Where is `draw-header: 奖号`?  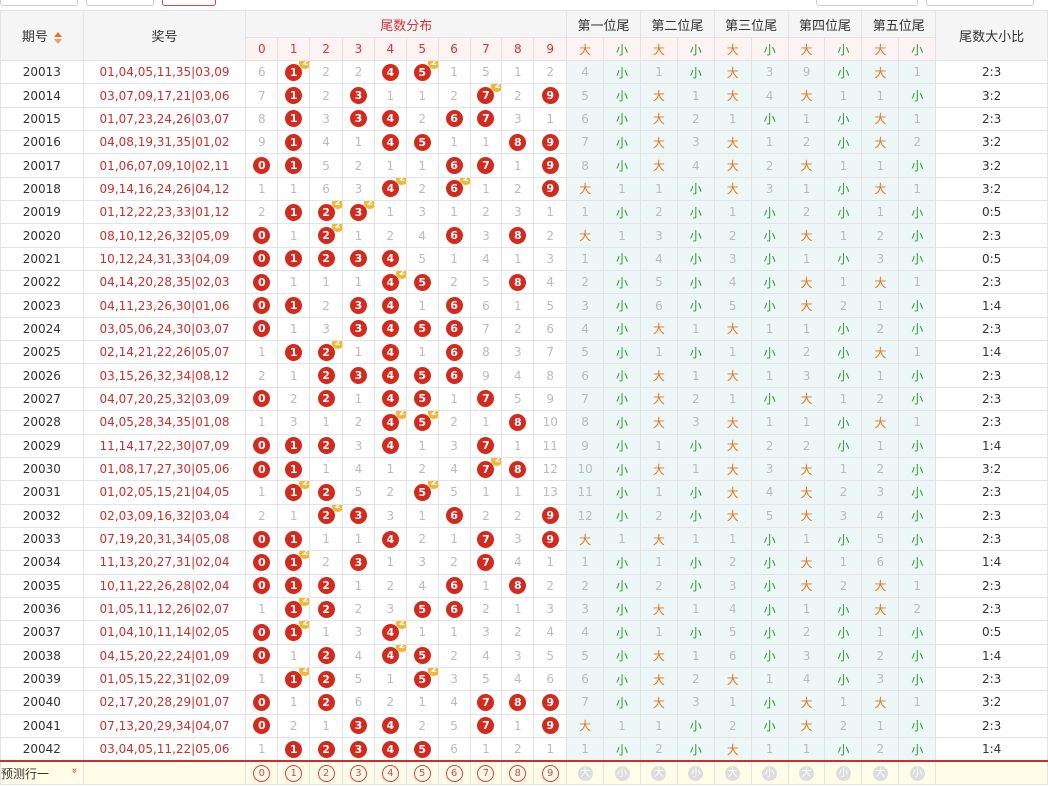
draw-header: 奖号 is located at coordinates (164, 35).